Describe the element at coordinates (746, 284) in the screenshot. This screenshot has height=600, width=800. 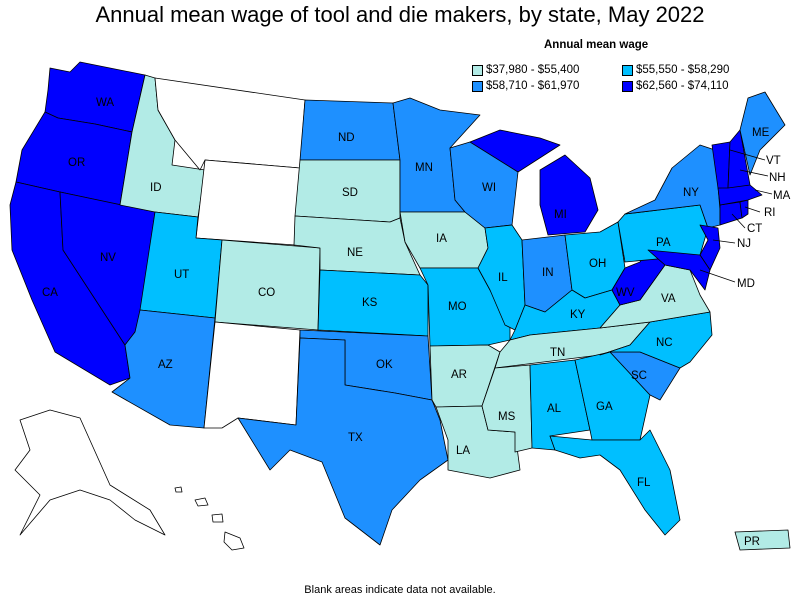
I see `label-MD: MD` at that location.